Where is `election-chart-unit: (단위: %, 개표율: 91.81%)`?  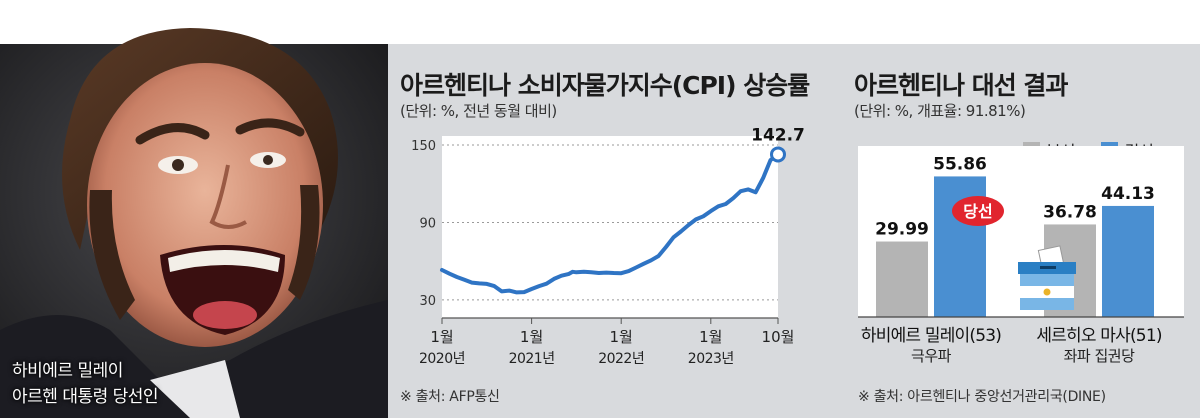 election-chart-unit: (단위: %, 개표율: 91.81%) is located at coordinates (940, 111).